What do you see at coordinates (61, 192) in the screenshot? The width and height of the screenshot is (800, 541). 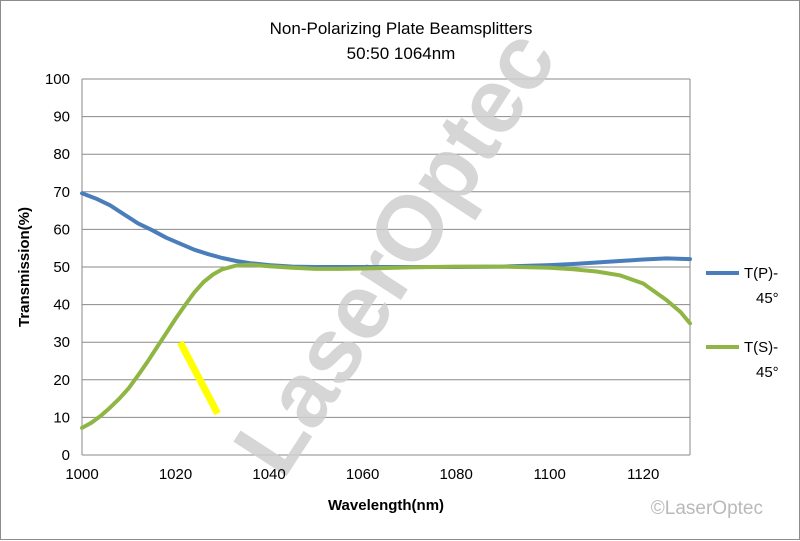 I see `y-tick-label: 70` at bounding box center [61, 192].